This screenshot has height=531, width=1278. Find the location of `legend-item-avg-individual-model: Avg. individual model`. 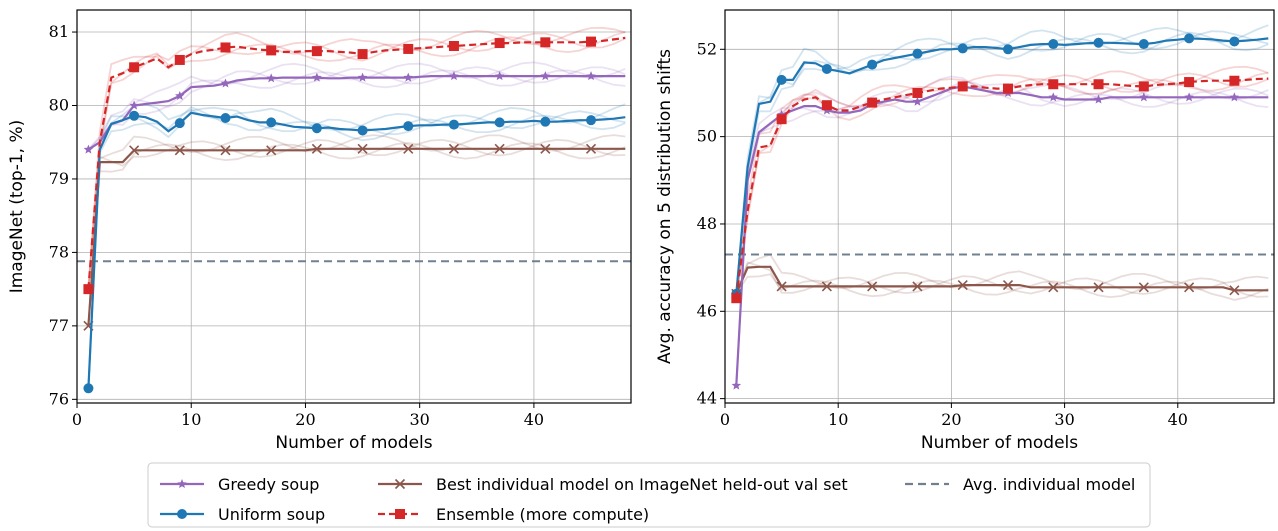

legend-item-avg-individual-model: Avg. individual model is located at coordinates (1020, 484).